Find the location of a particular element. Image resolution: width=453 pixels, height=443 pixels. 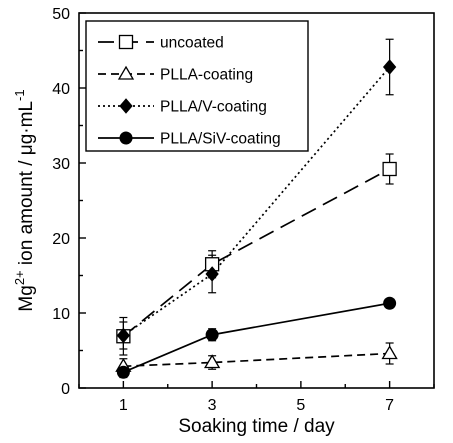

y-tick-label: 20 is located at coordinates (61, 239).